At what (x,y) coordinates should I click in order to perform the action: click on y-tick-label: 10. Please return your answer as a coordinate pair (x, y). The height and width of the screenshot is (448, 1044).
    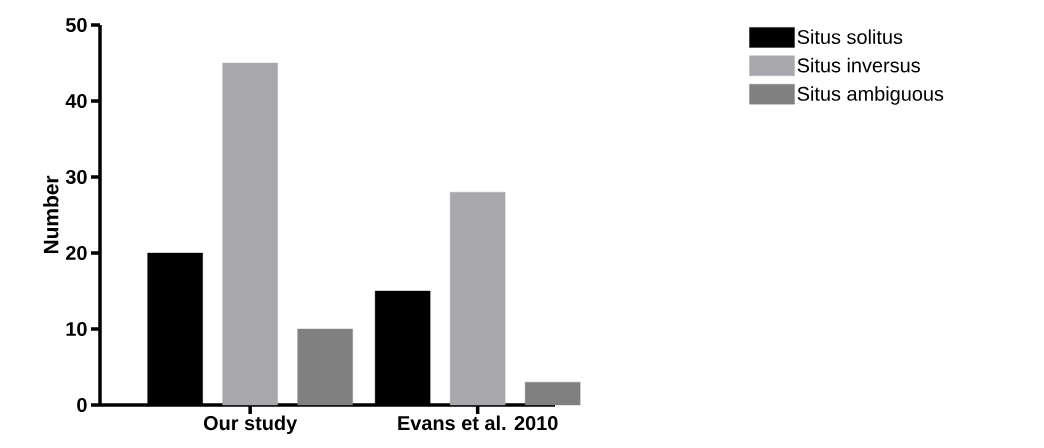
    Looking at the image, I should click on (76, 329).